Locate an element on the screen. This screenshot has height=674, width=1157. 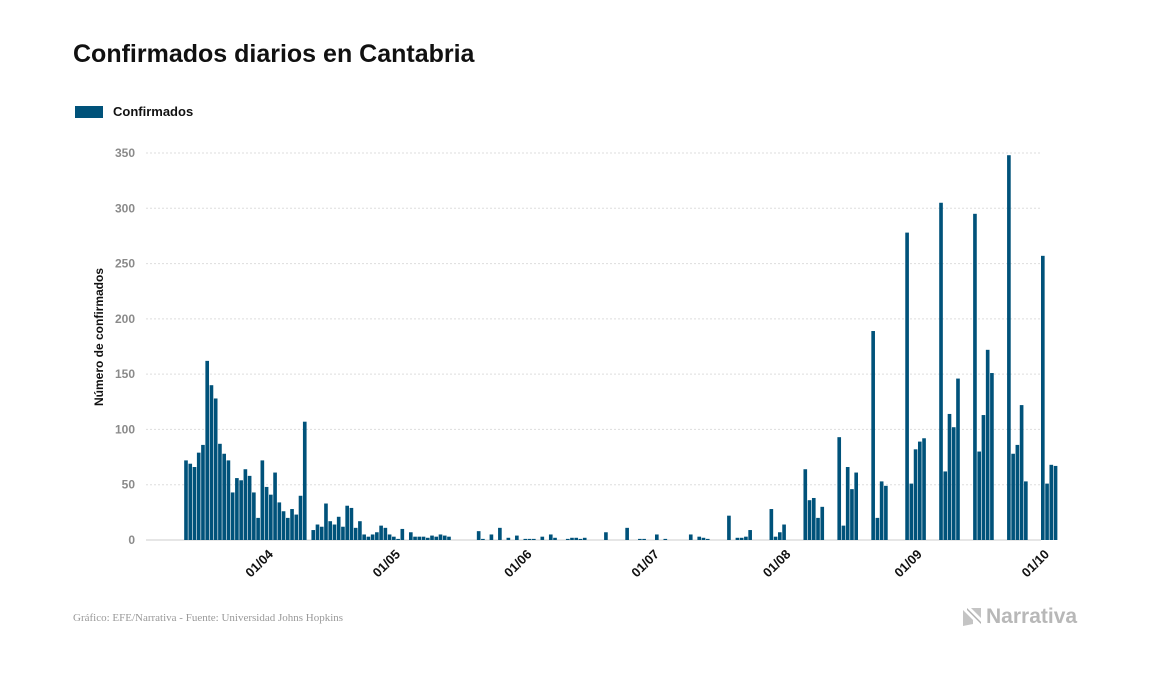
narrativa-logo-icon is located at coordinates (972, 617).